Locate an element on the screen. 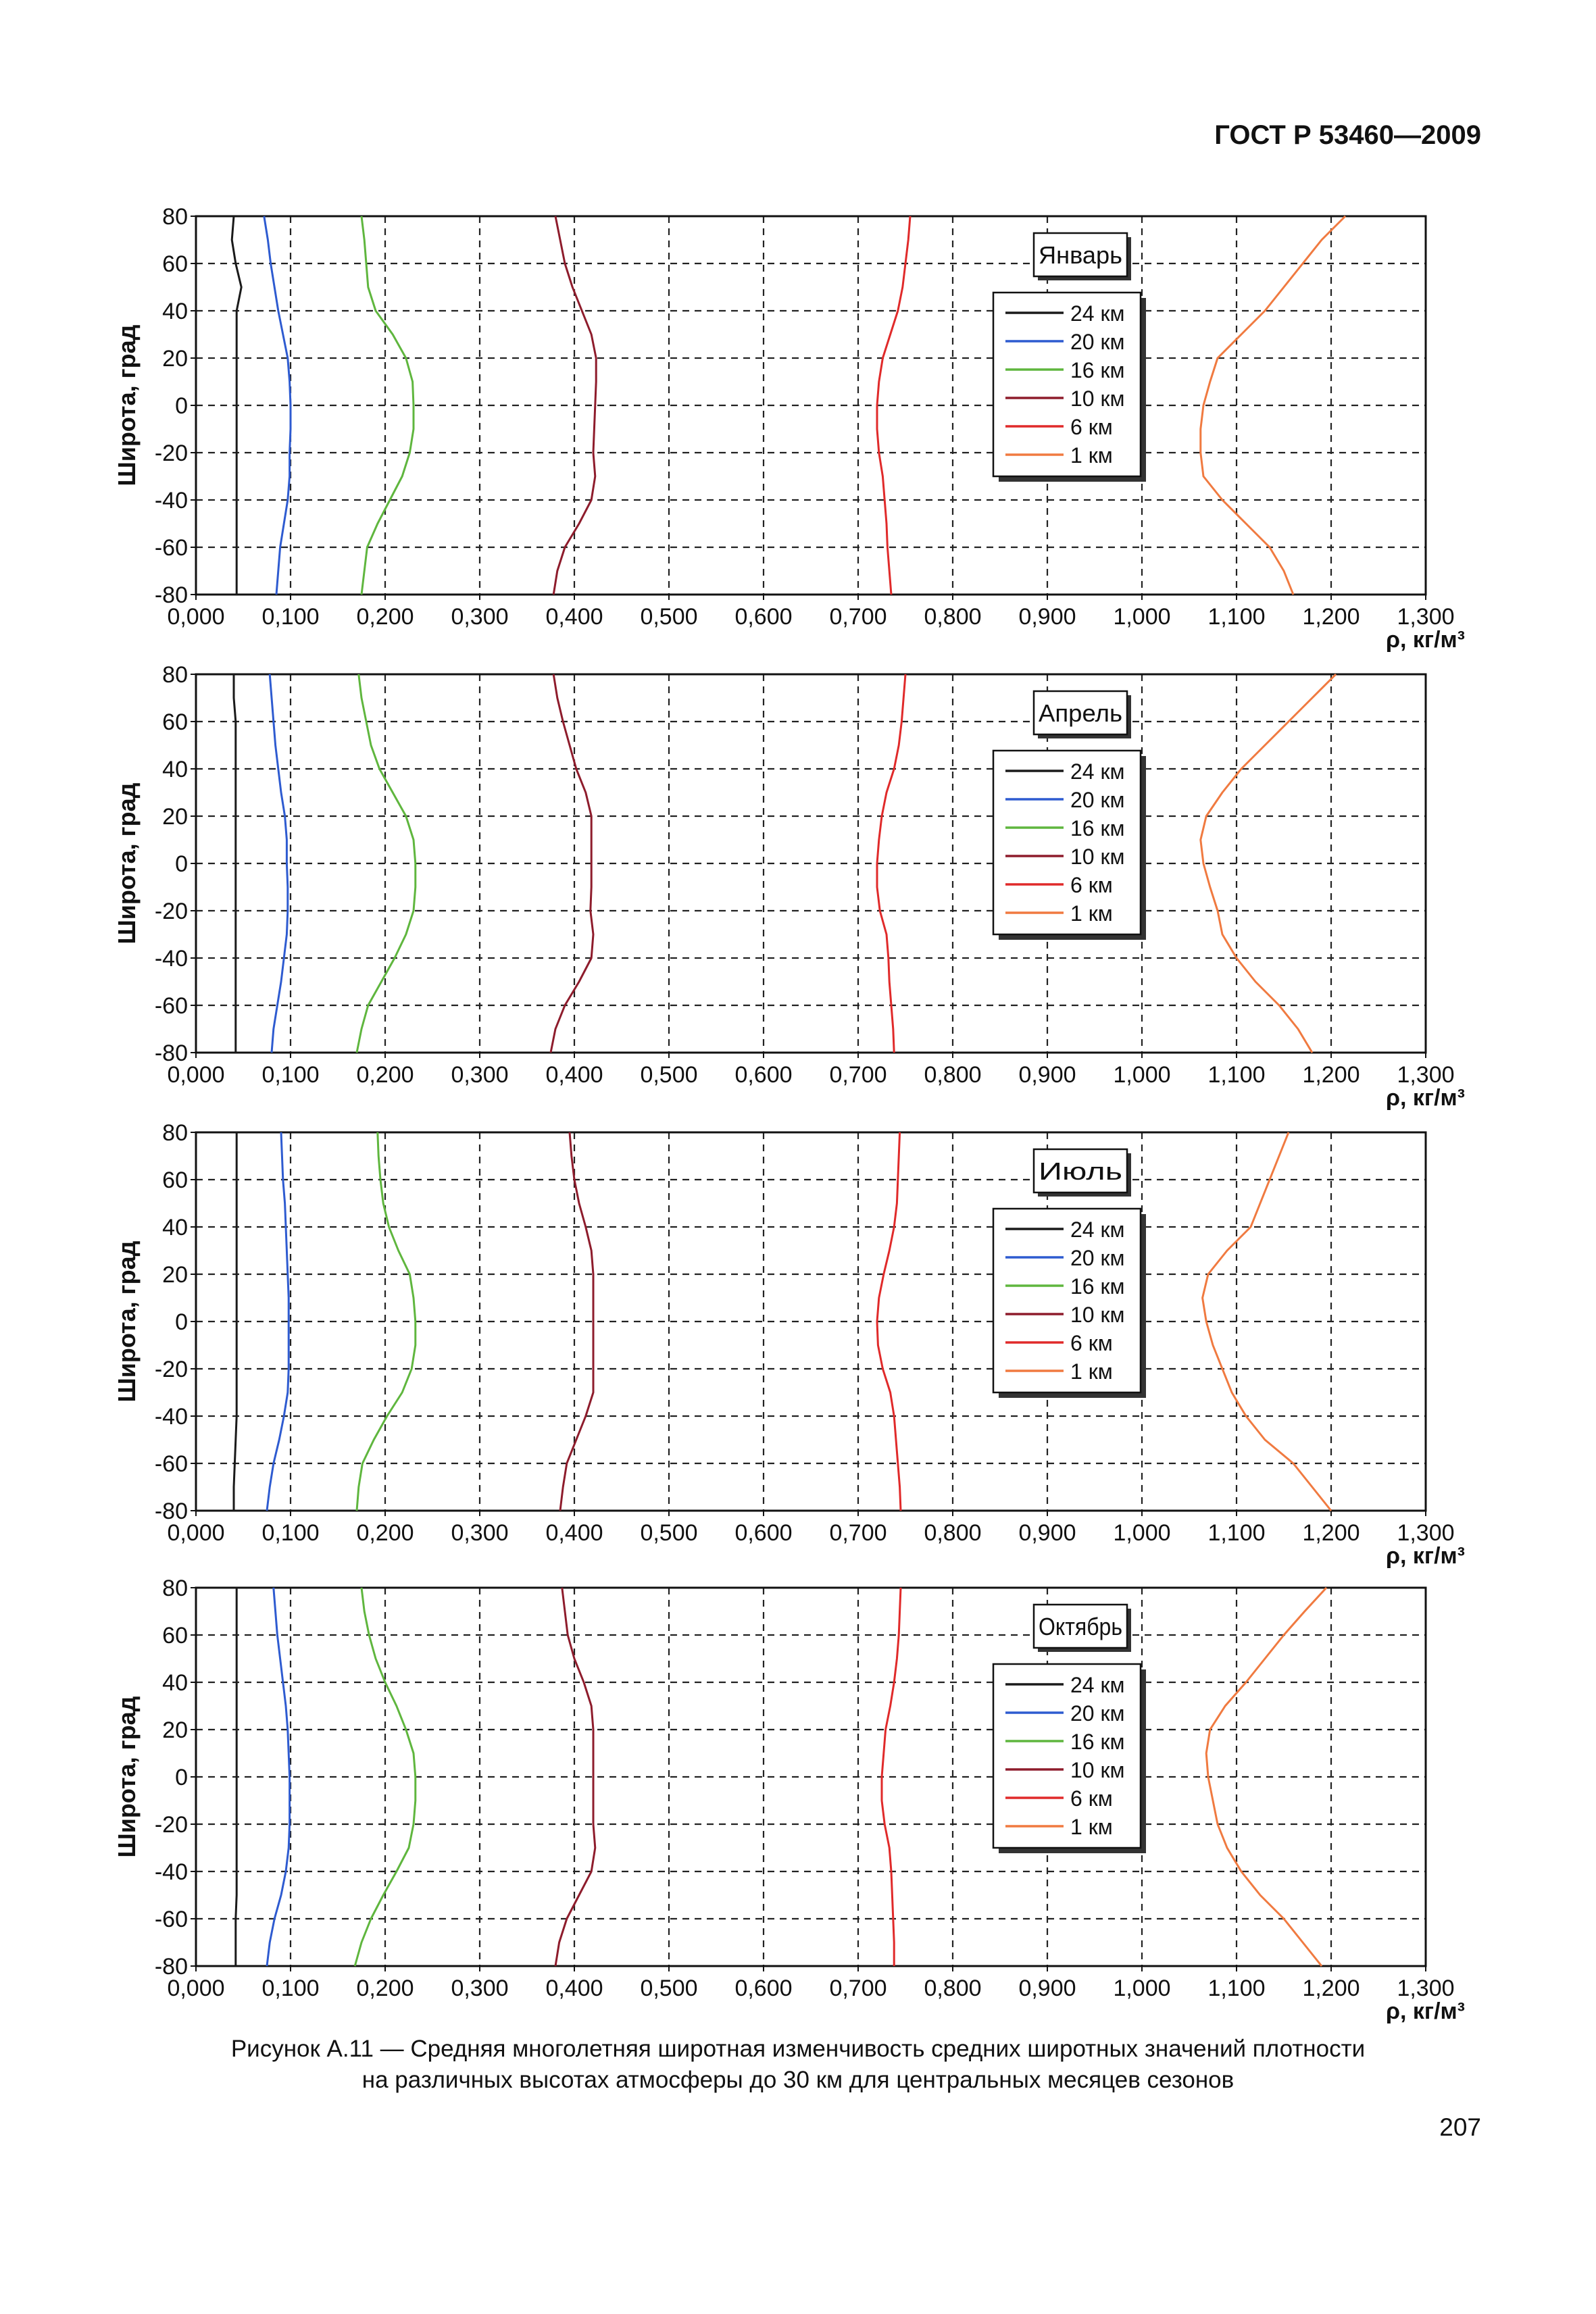  chart-title: Октябрь is located at coordinates (1080, 1627).